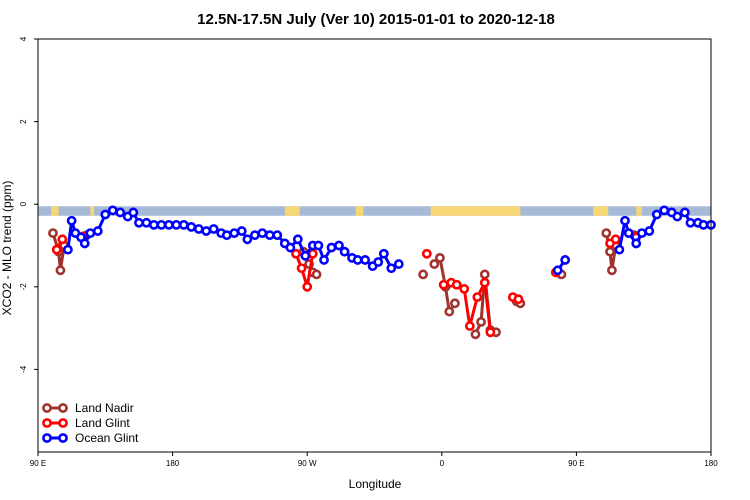 This screenshot has width=750, height=500. I want to click on x-axis: 90 E 180 90 W 0 90 E 180, so click(374, 460).